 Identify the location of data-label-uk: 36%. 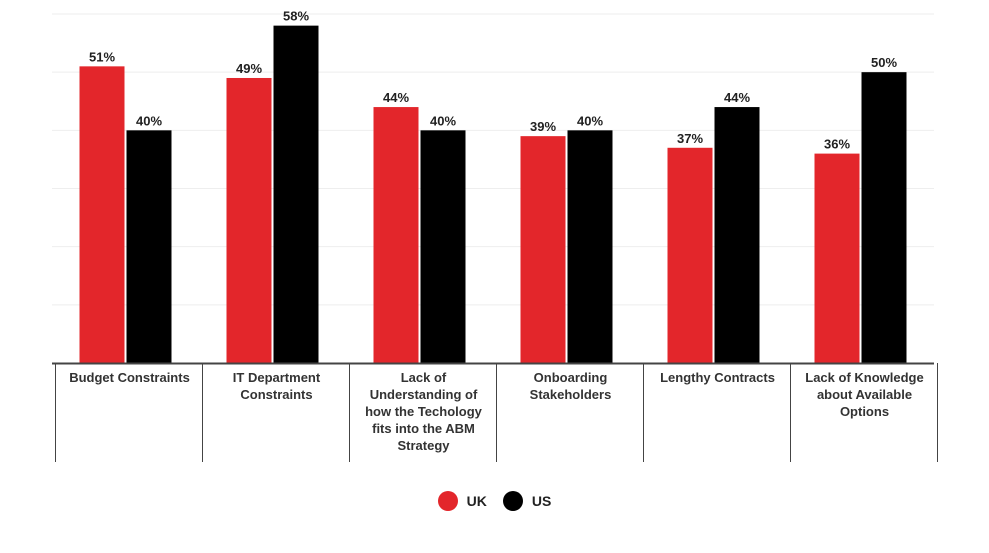
(837, 144).